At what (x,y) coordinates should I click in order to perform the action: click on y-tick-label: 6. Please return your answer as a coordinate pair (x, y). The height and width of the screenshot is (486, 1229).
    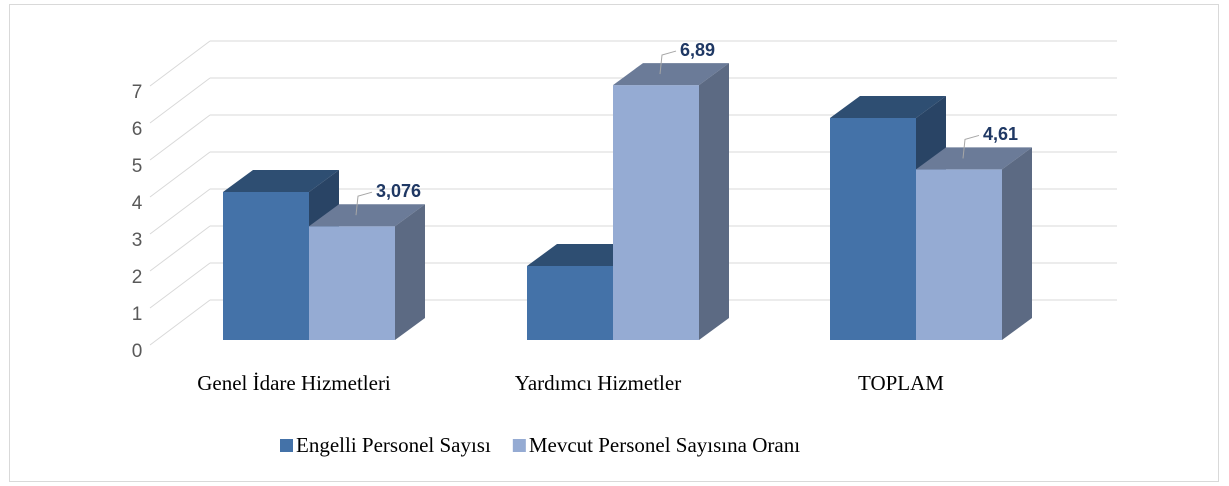
    Looking at the image, I should click on (137, 129).